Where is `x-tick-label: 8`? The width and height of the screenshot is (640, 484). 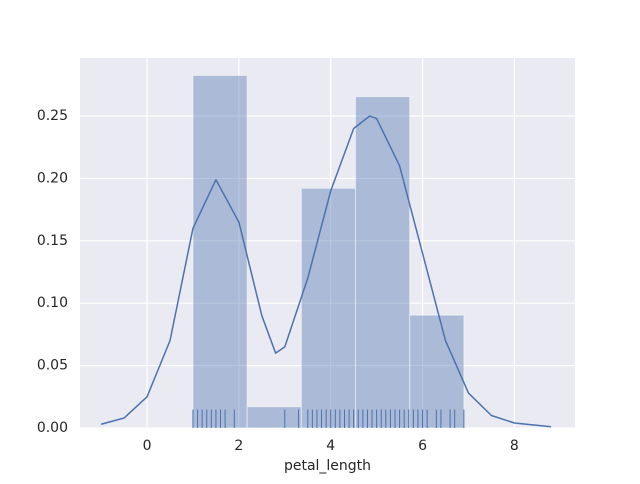 x-tick-label: 8 is located at coordinates (514, 446).